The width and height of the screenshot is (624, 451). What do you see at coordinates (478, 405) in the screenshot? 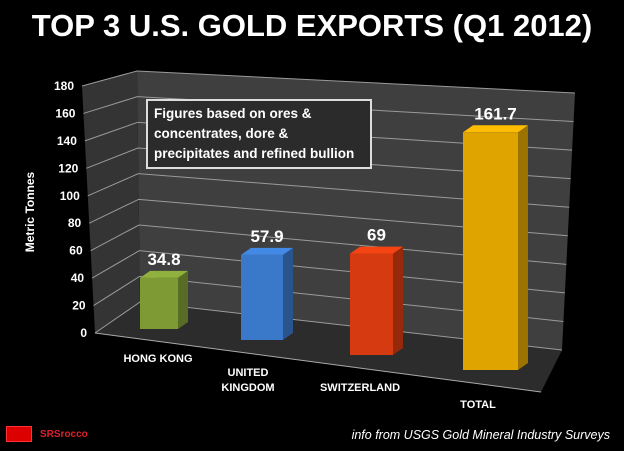
I see `x-tick-label: TOTAL` at bounding box center [478, 405].